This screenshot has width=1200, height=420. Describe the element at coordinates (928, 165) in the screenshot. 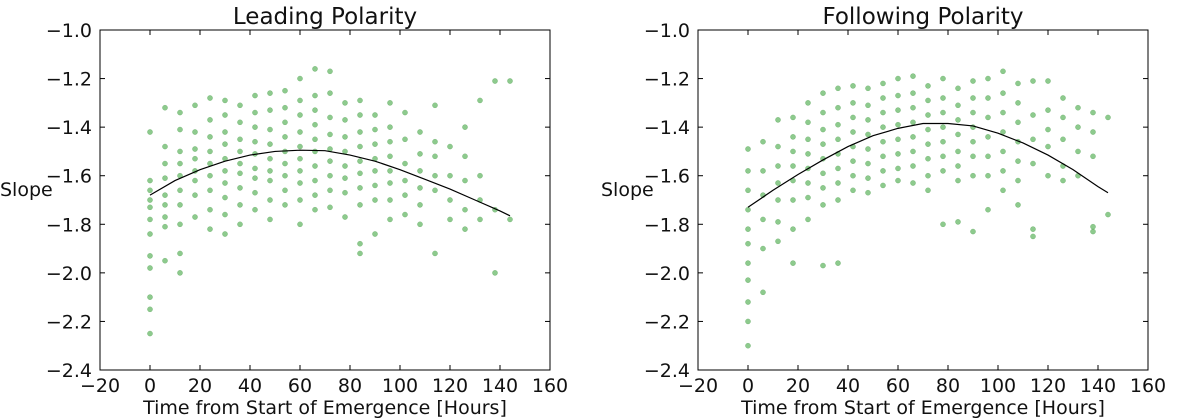

I see `fit-line` at that location.